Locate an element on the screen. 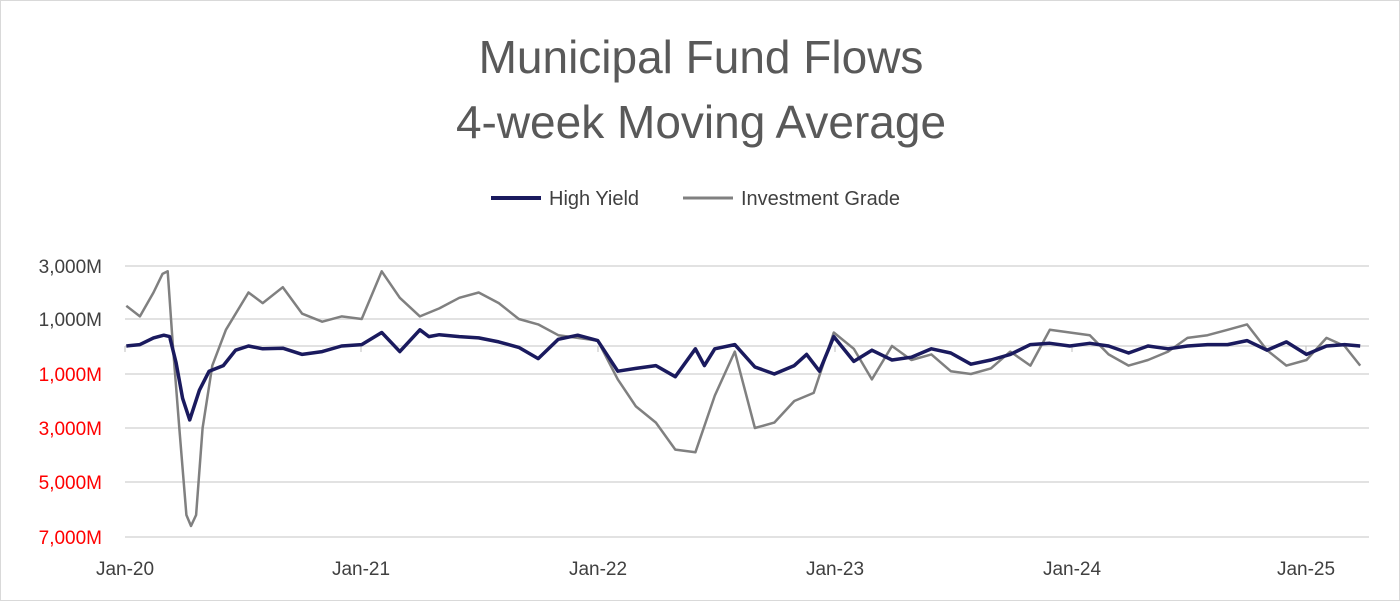  x-tick-label: Jan-24 is located at coordinates (1072, 569).